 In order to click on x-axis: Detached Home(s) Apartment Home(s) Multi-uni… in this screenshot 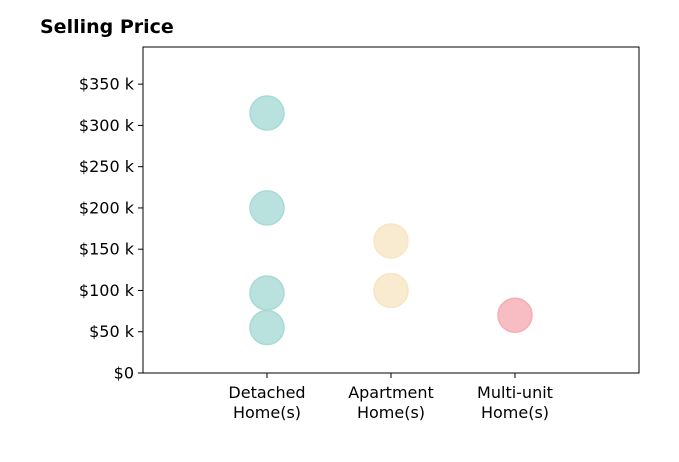, I will do `click(390, 397)`.